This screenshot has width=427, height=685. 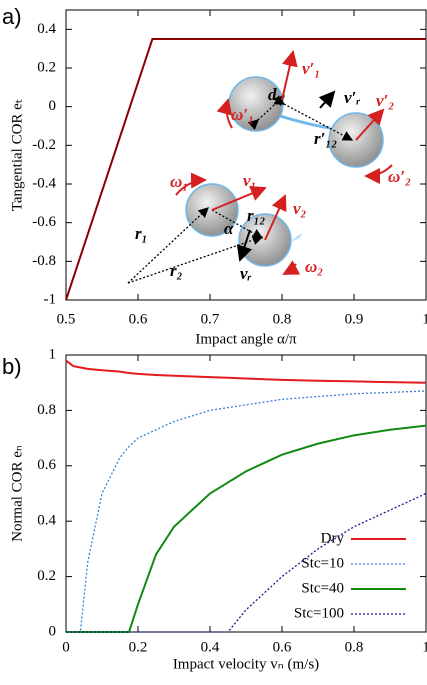 What do you see at coordinates (44, 261) in the screenshot?
I see `y-tick-label: -0.8` at bounding box center [44, 261].